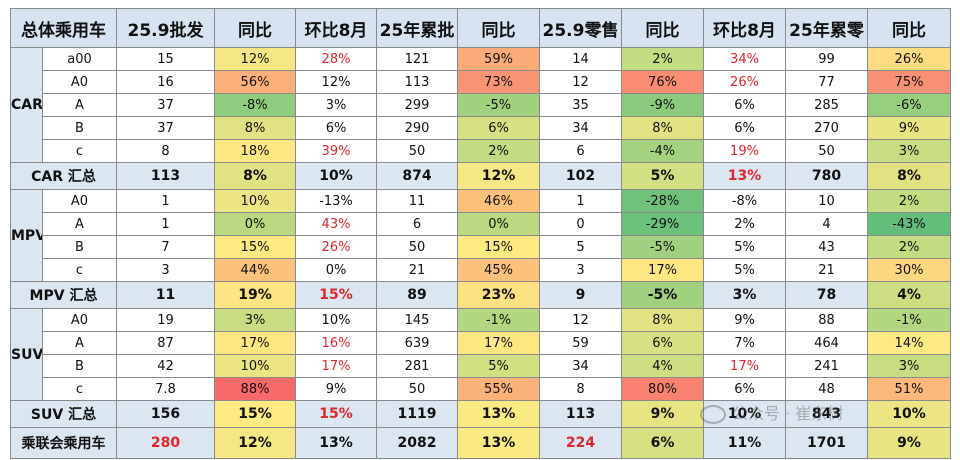 Image resolution: width=960 pixels, height=460 pixels. What do you see at coordinates (909, 105) in the screenshot?
I see `row-cell: -6%` at bounding box center [909, 105].